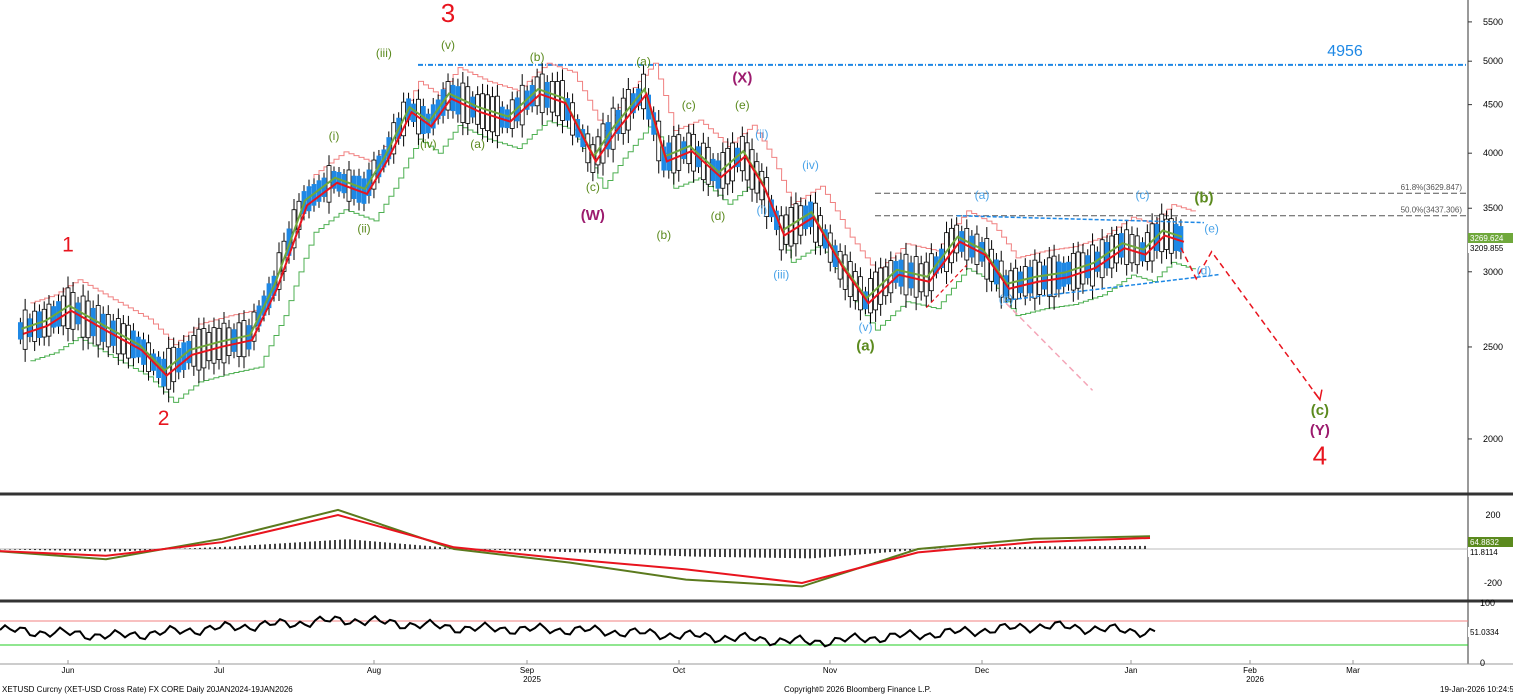  I want to click on rsi-value-box, so click(1490, 632).